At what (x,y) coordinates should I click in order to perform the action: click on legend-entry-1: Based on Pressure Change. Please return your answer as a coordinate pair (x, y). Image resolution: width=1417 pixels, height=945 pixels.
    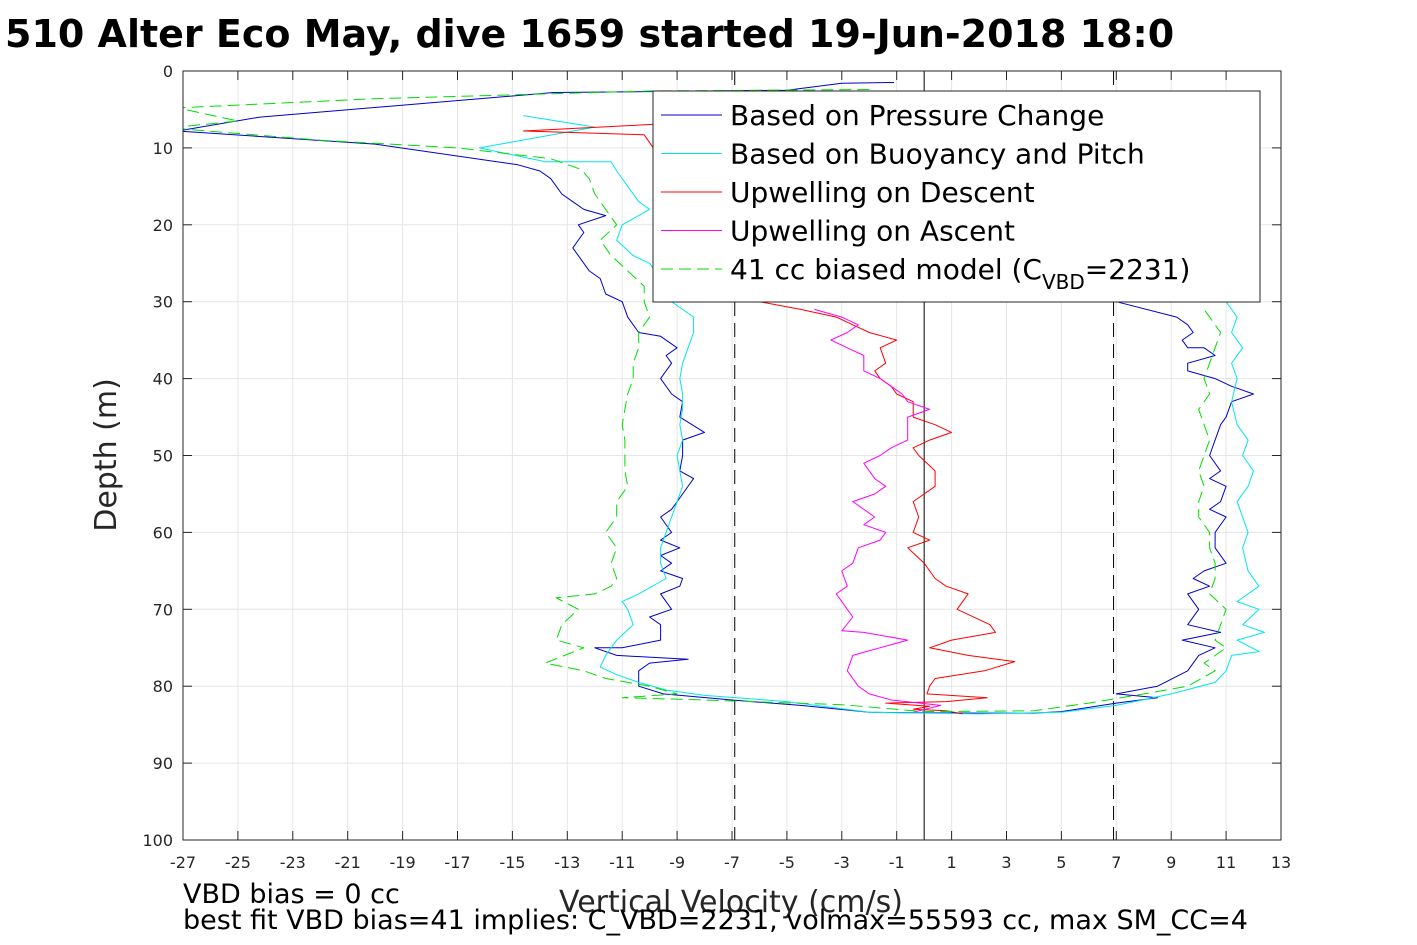
    Looking at the image, I should click on (917, 115).